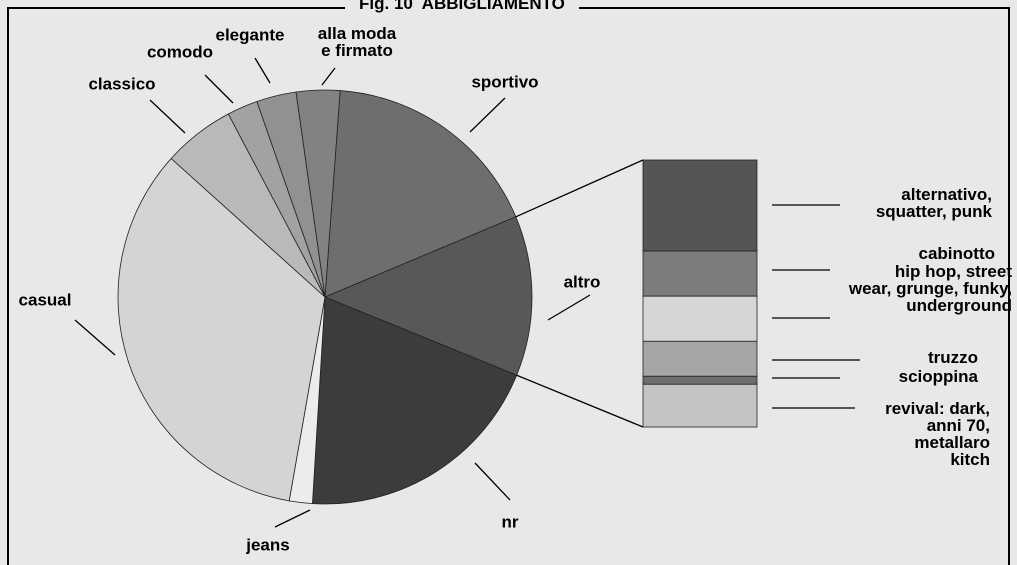 The width and height of the screenshot is (1017, 565). Describe the element at coordinates (462, 7) in the screenshot. I see `chart-title: Fig. 10 ABBIGLIAMENTO` at that location.